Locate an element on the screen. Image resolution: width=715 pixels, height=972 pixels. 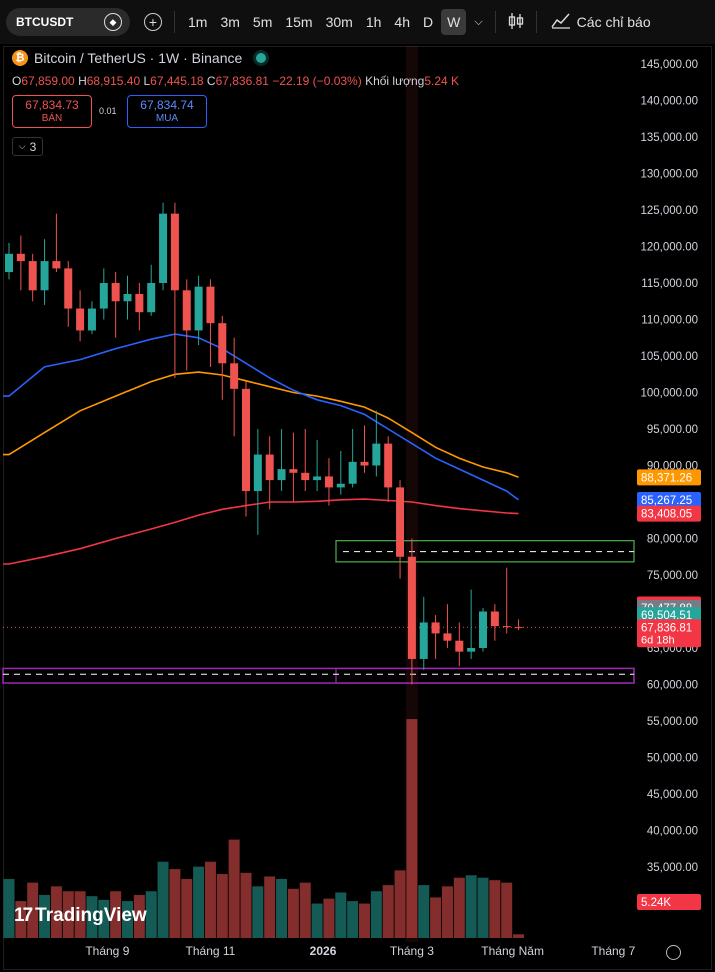
buy-price: 67,834.74 is located at coordinates (167, 105).